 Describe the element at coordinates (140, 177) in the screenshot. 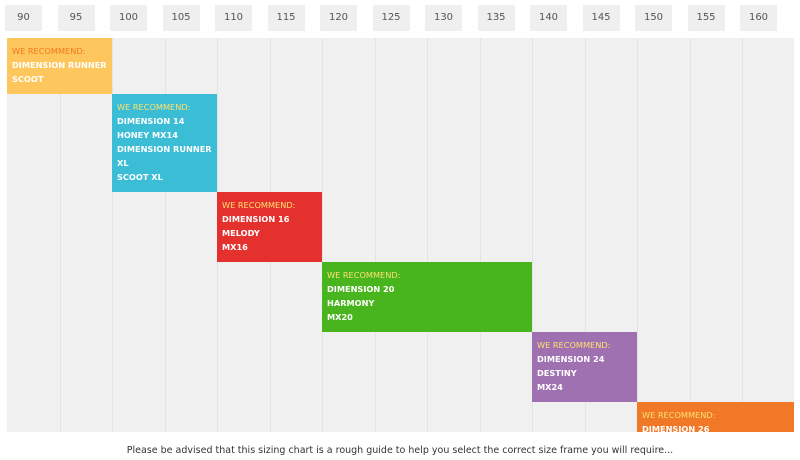

I see `recommended-model: SCOOT XL` at that location.